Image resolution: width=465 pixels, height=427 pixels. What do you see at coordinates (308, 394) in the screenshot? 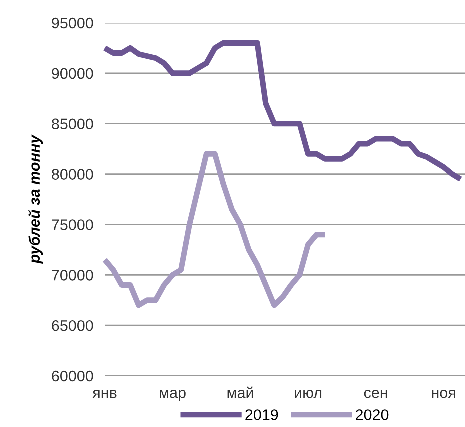
I see `x-tick-label: июл` at bounding box center [308, 394].